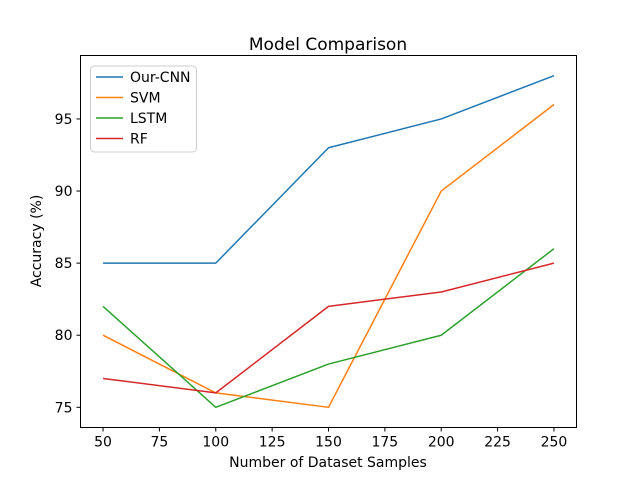 This screenshot has height=480, width=640. Describe the element at coordinates (159, 443) in the screenshot. I see `x-tick-label: 75` at that location.